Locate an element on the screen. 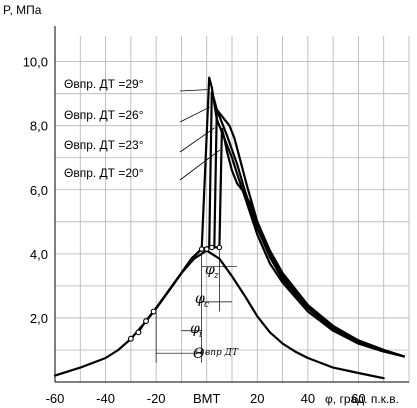  x-axis-title: φ, град. п.к.в. is located at coordinates (362, 399).